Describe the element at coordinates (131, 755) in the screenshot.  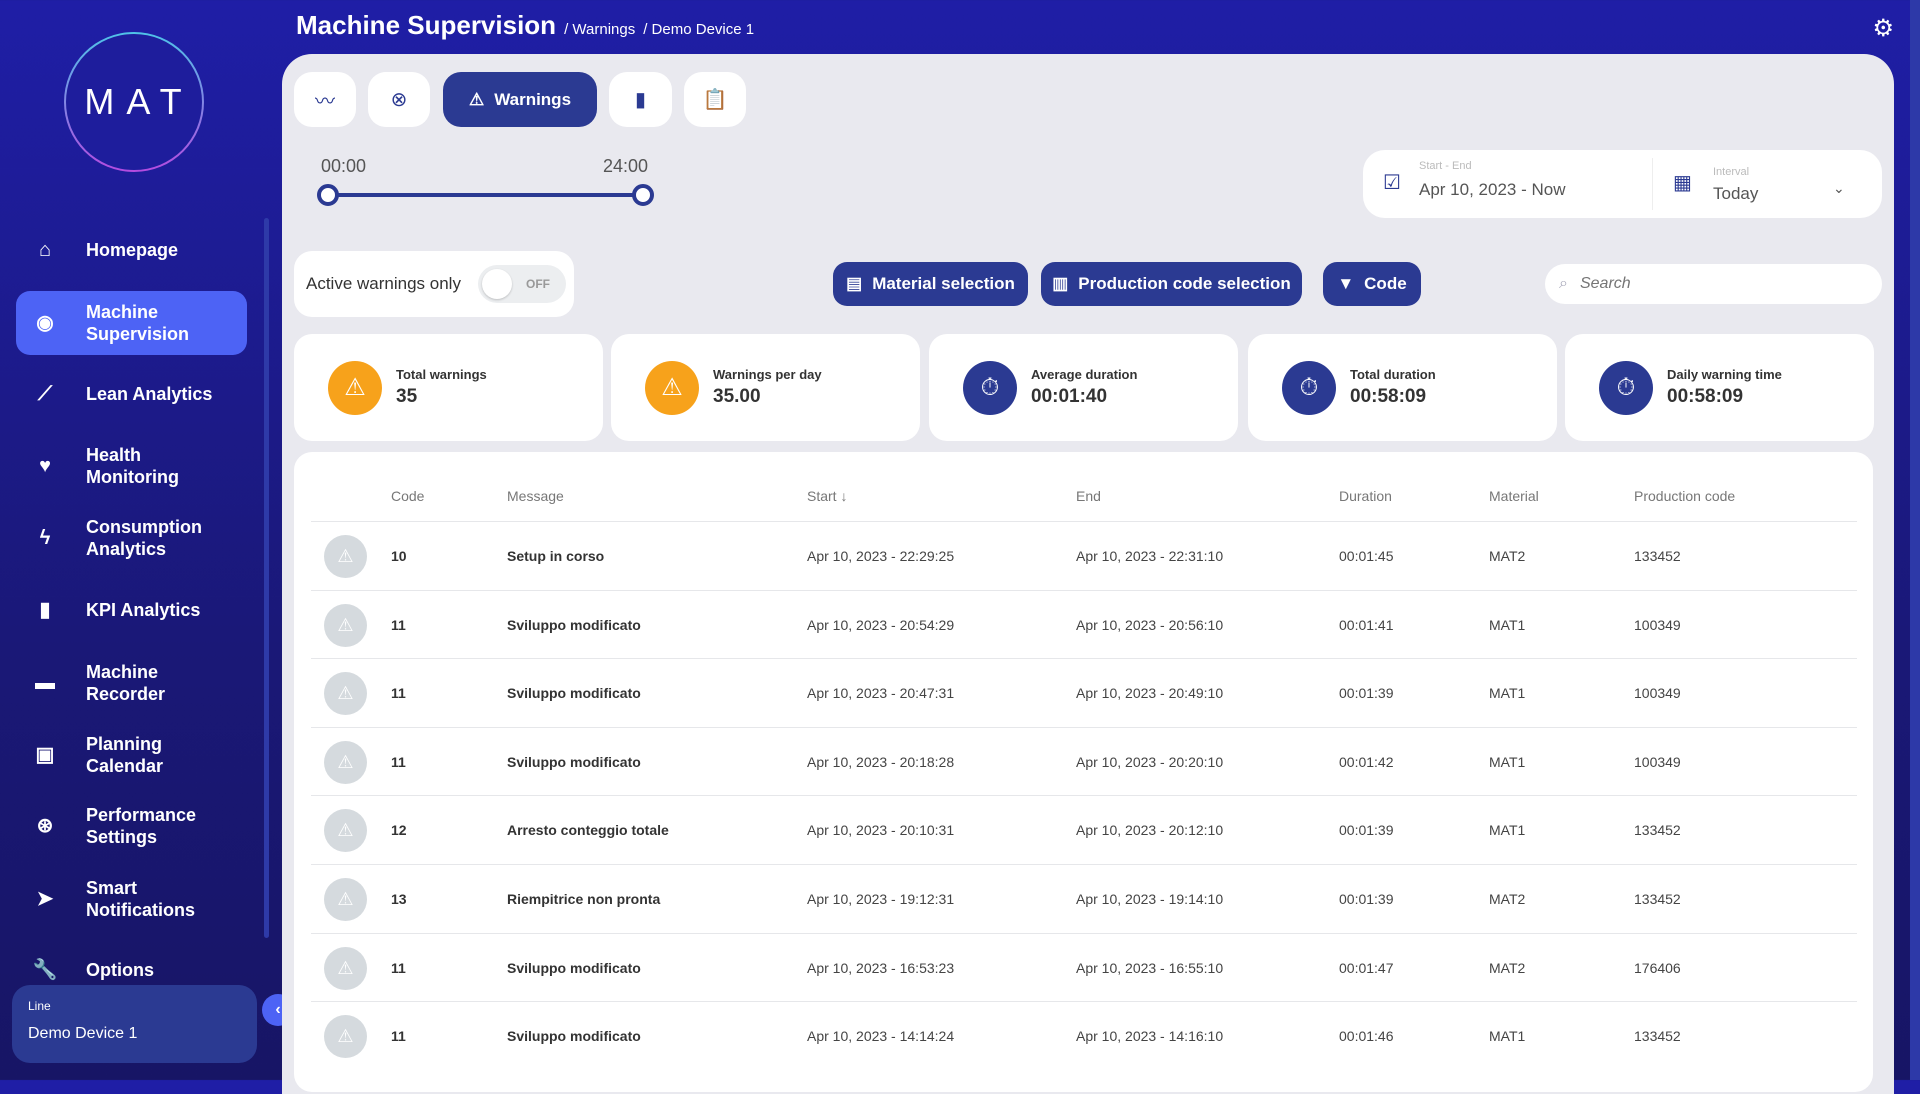
I see `sidebar-item-planning-calendar: ▣ Planning Calendar` at that location.